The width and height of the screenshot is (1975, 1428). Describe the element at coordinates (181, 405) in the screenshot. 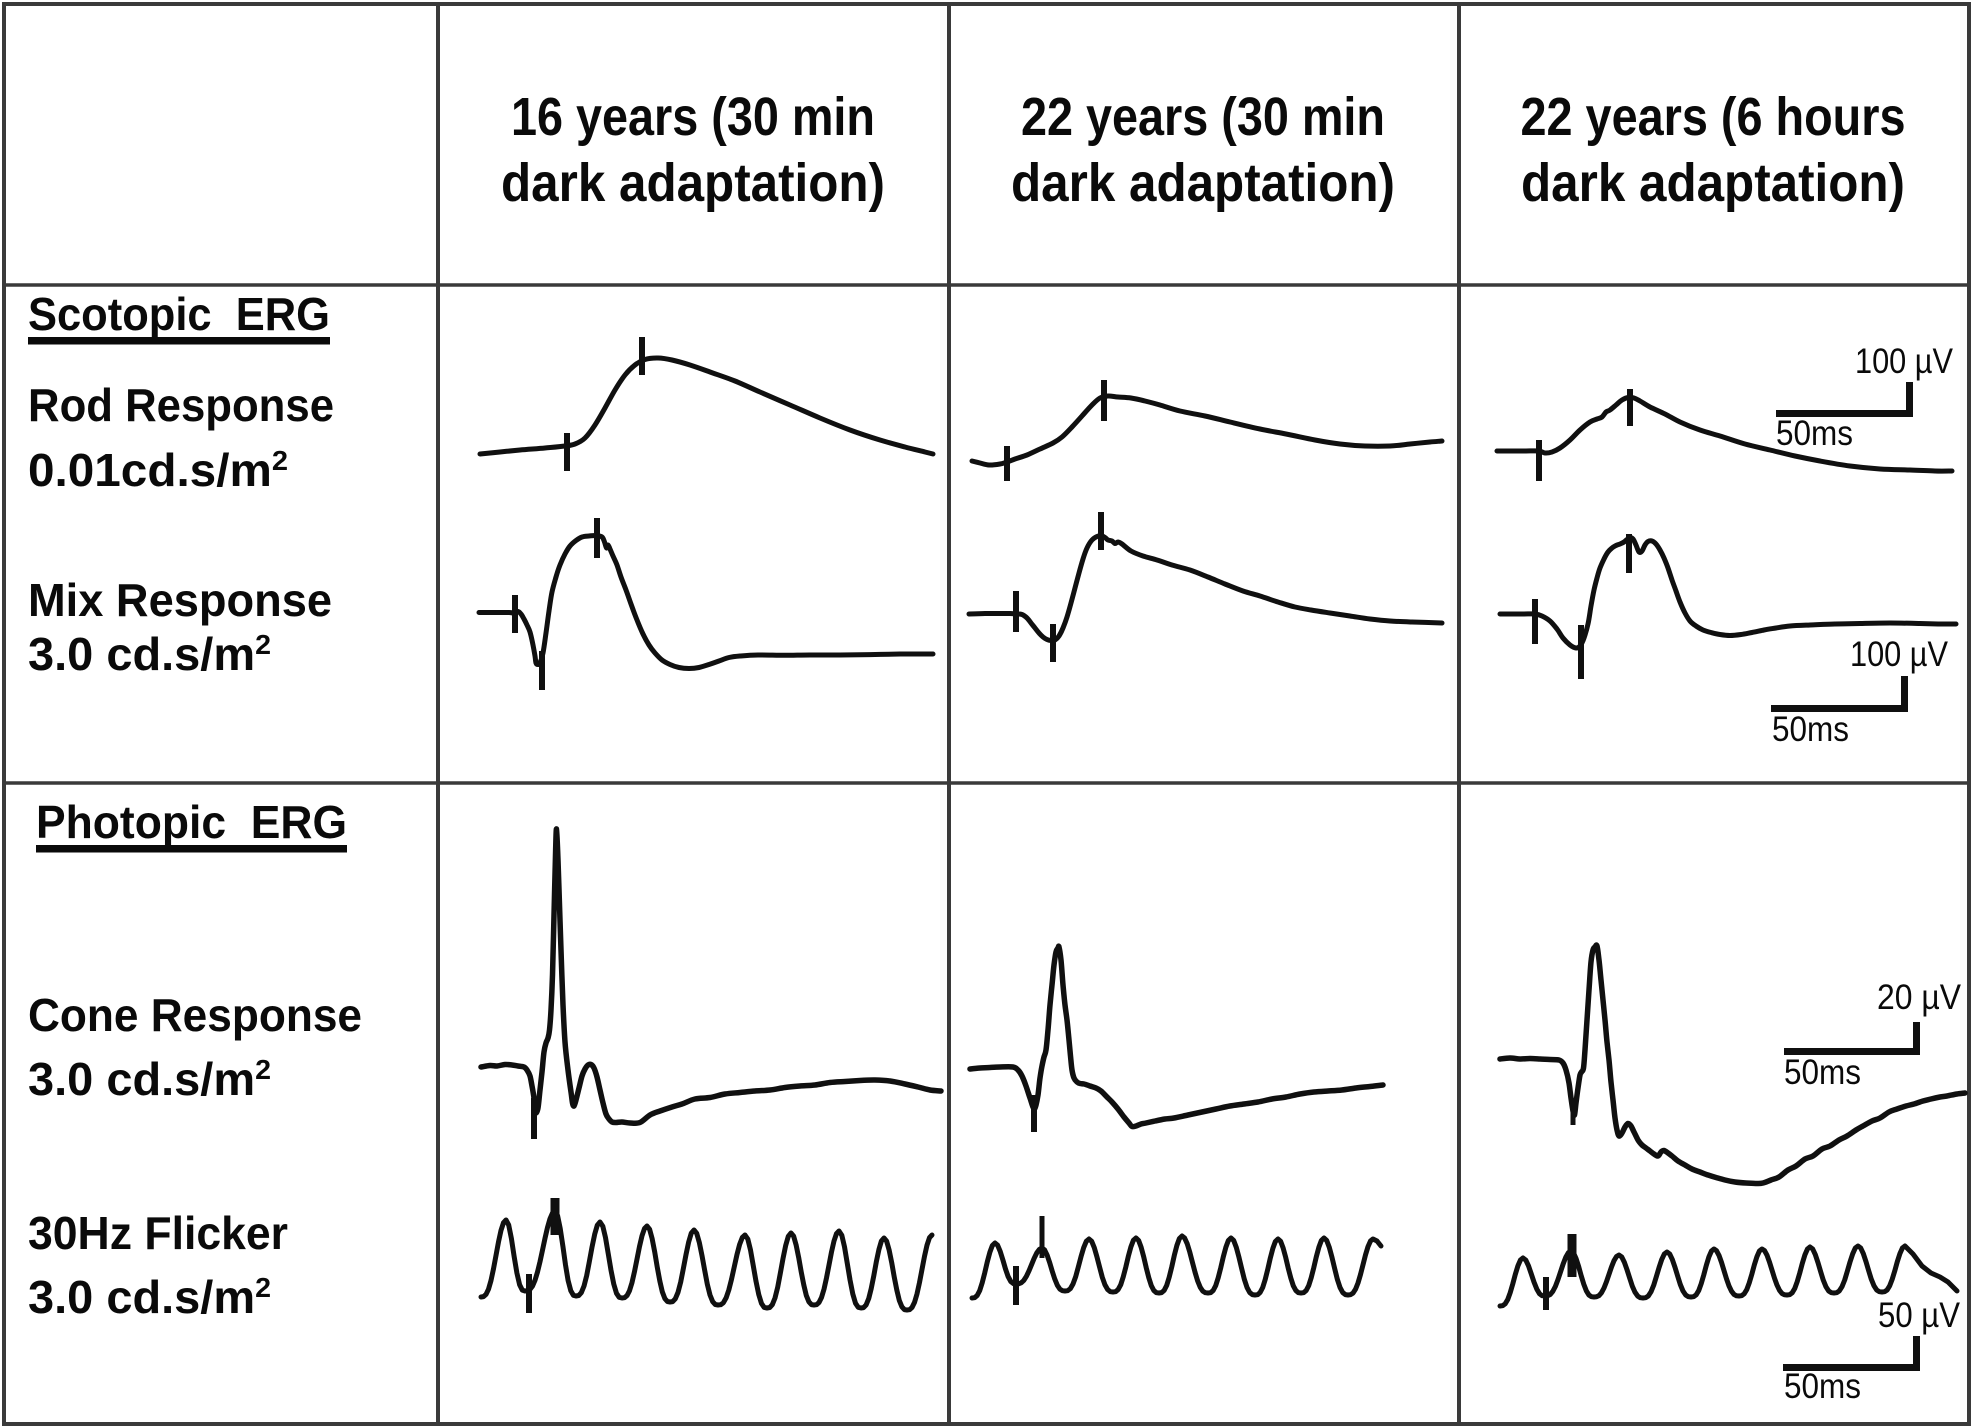

I see `svg-text: Rod Response` at that location.